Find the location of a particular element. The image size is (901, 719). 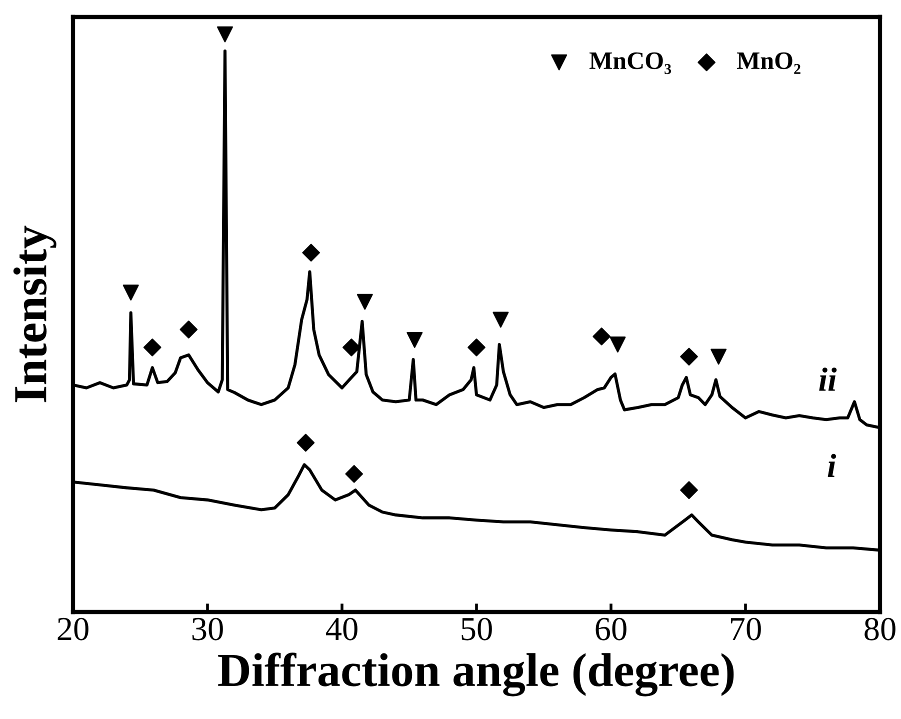

y-axis-title: Intensity is located at coordinates (34, 314).